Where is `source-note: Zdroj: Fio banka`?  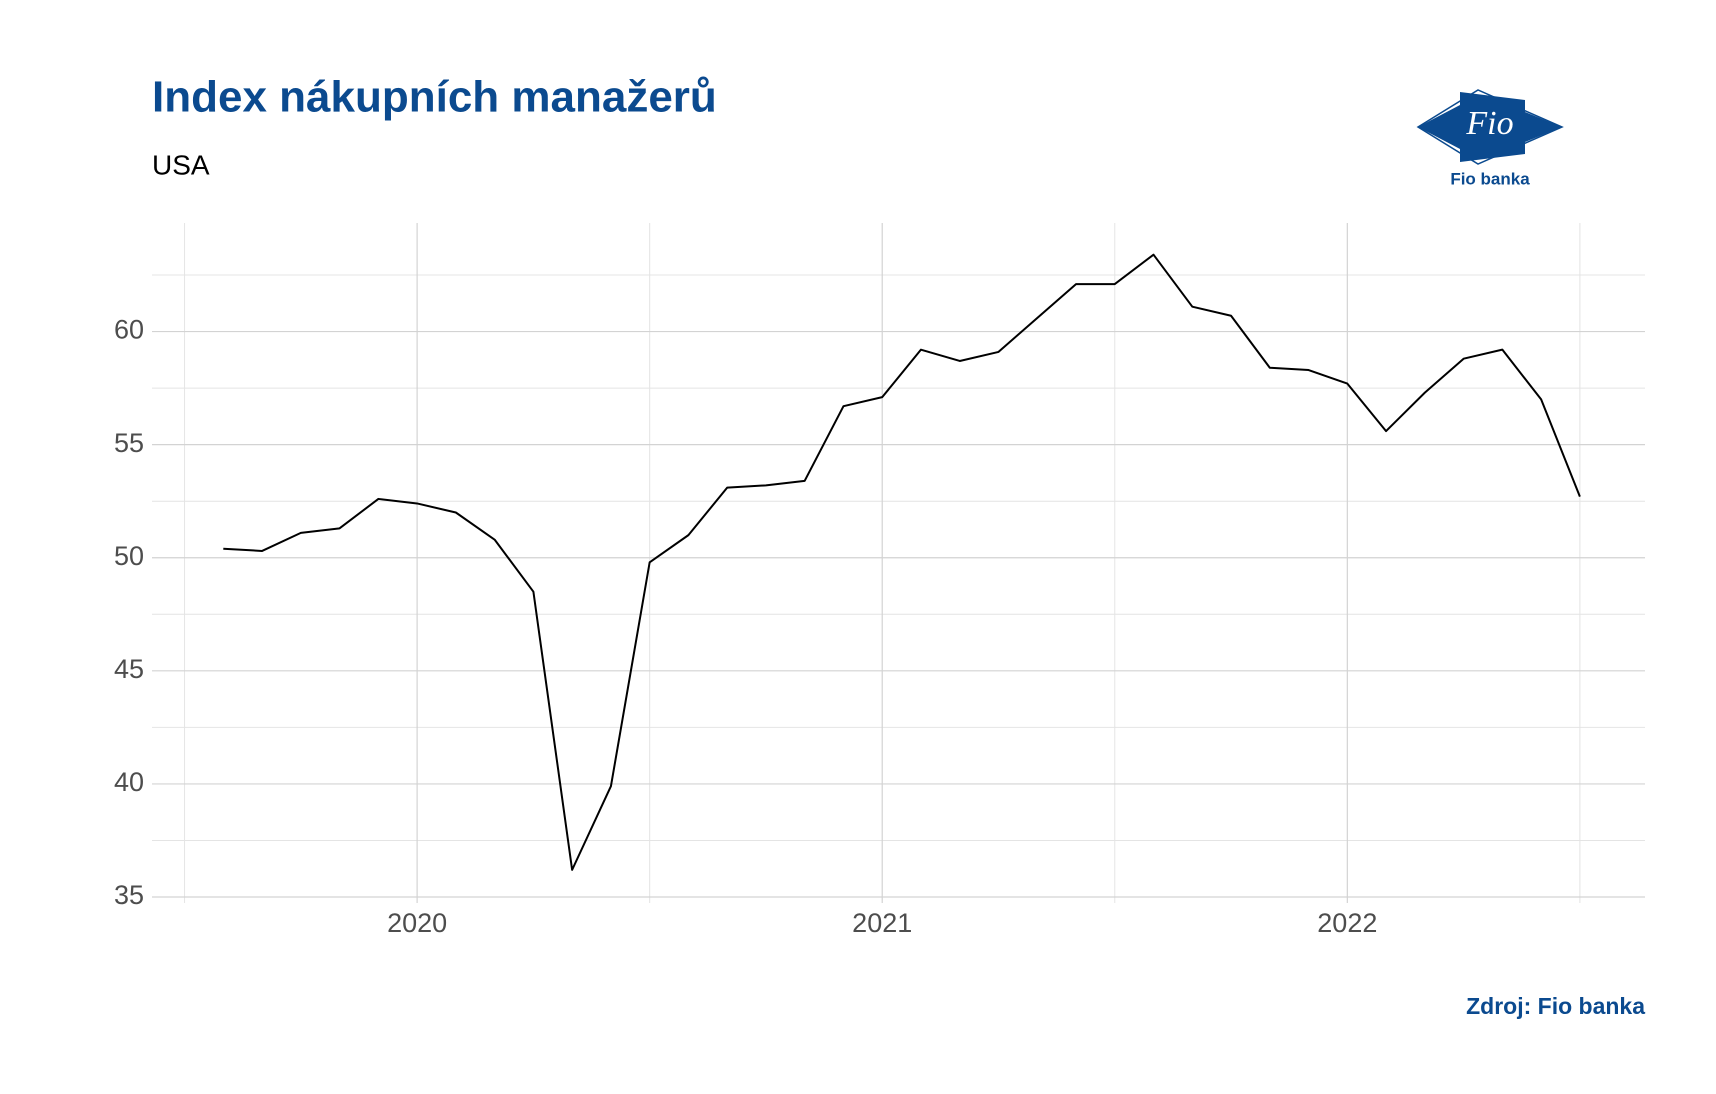
source-note: Zdroj: Fio banka is located at coordinates (1555, 1006).